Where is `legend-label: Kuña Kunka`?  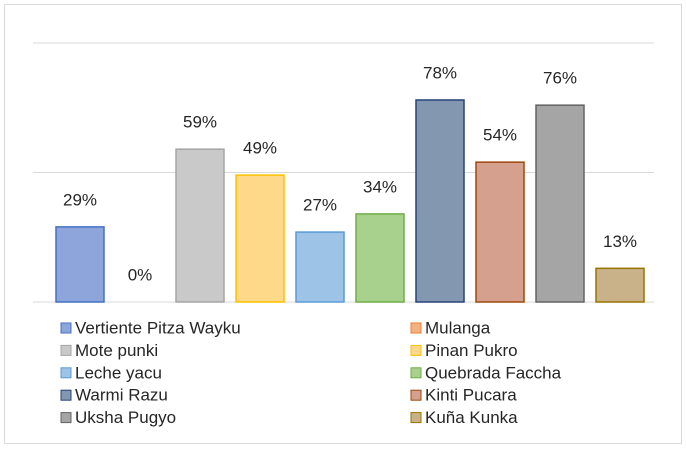 legend-label: Kuña Kunka is located at coordinates (471, 417).